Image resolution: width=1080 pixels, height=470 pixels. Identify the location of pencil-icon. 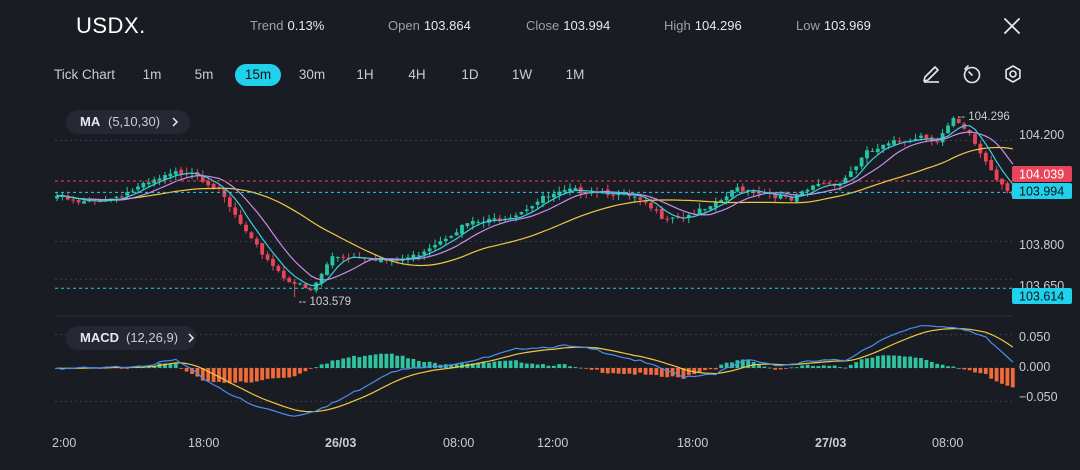
(931, 74).